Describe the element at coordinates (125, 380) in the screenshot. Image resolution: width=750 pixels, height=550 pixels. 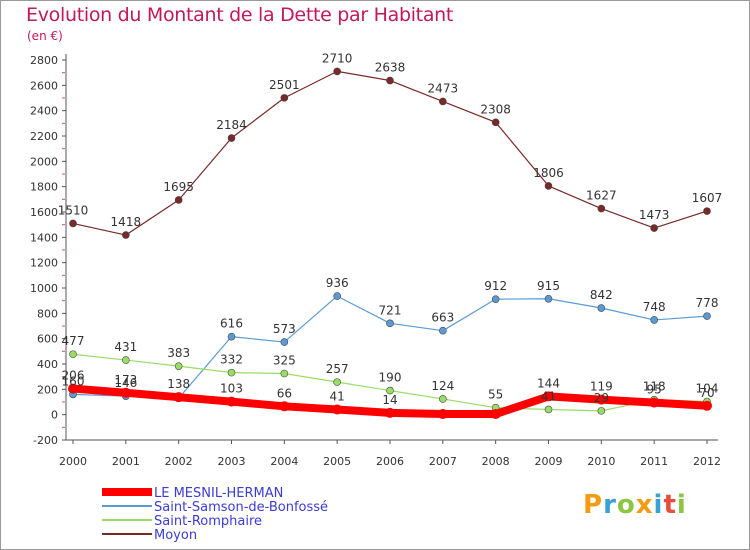
I see `data-label: 173` at that location.